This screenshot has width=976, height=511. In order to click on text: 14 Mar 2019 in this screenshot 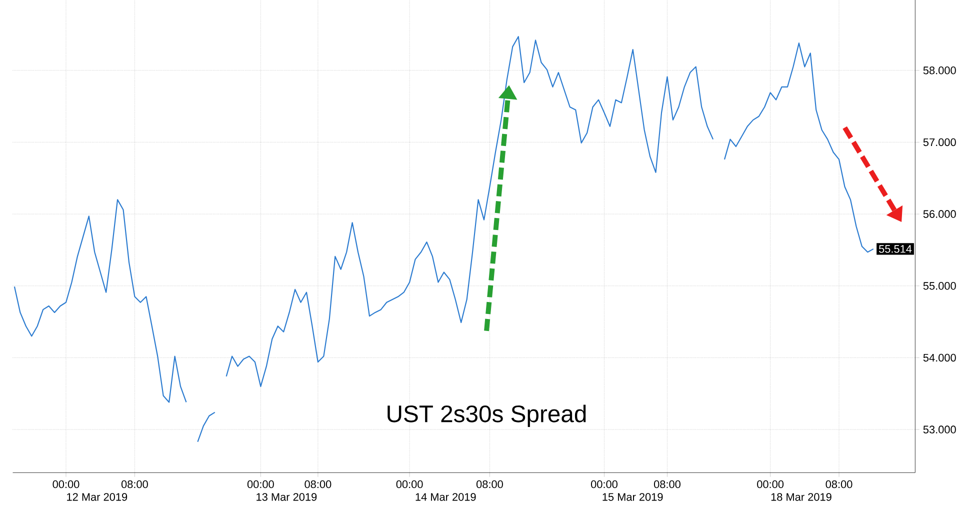, I will do `click(446, 497)`.